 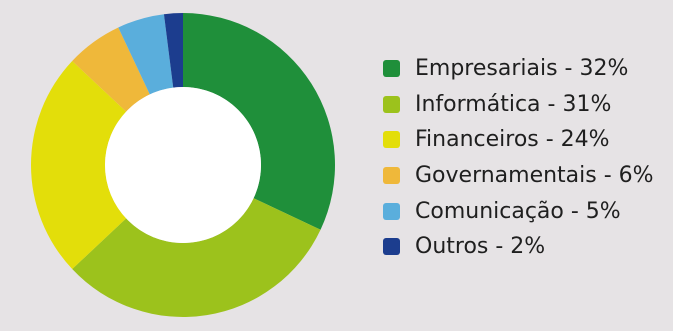 What do you see at coordinates (78, 165) in the screenshot?
I see `donut-slice-financeiros` at bounding box center [78, 165].